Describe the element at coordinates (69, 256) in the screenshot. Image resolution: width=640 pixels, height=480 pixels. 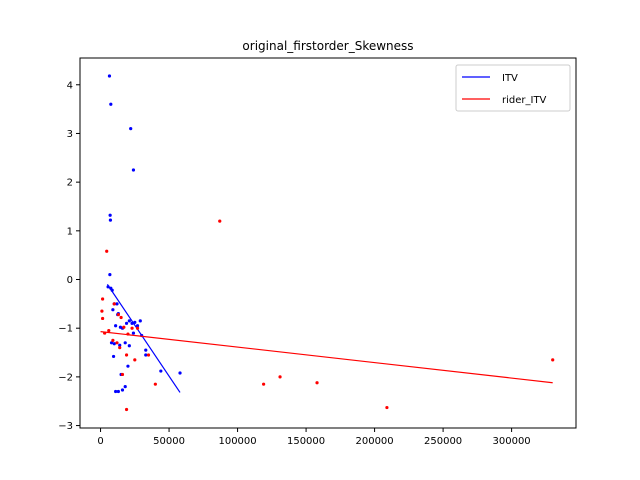
I see `y-axis: −3 −2 −1 0 1 2 3 4` at that location.